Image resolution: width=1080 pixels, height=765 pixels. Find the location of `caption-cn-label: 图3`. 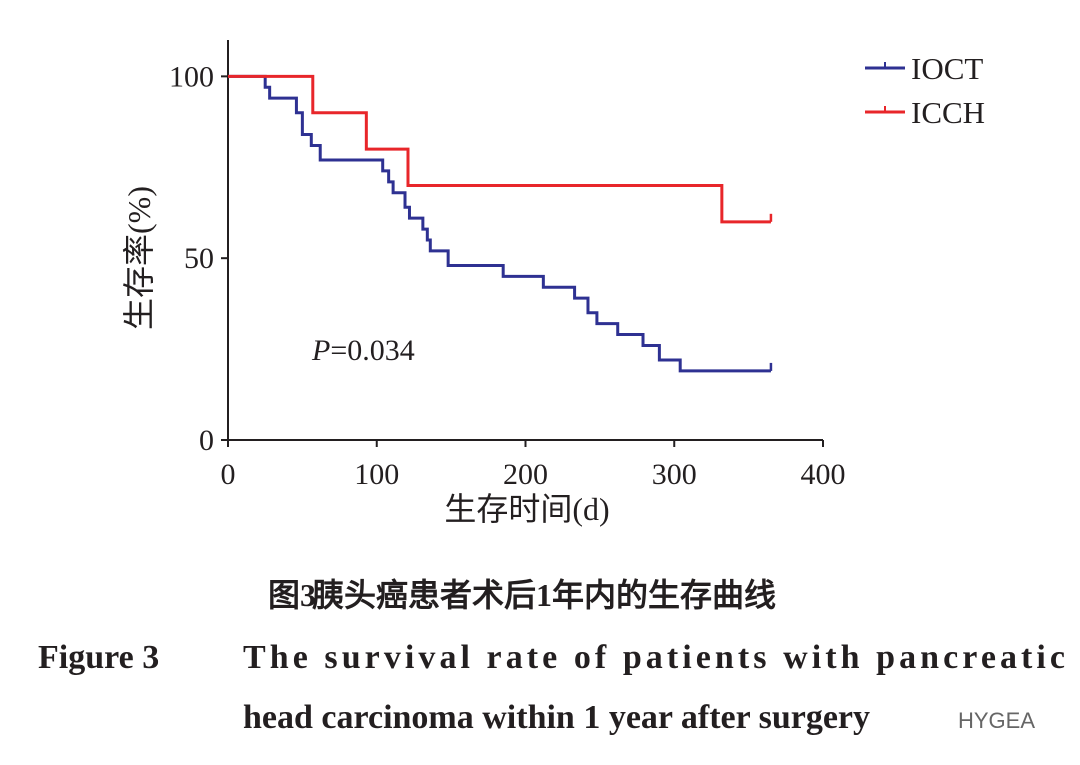

caption-cn-label: 图3 is located at coordinates (292, 595).